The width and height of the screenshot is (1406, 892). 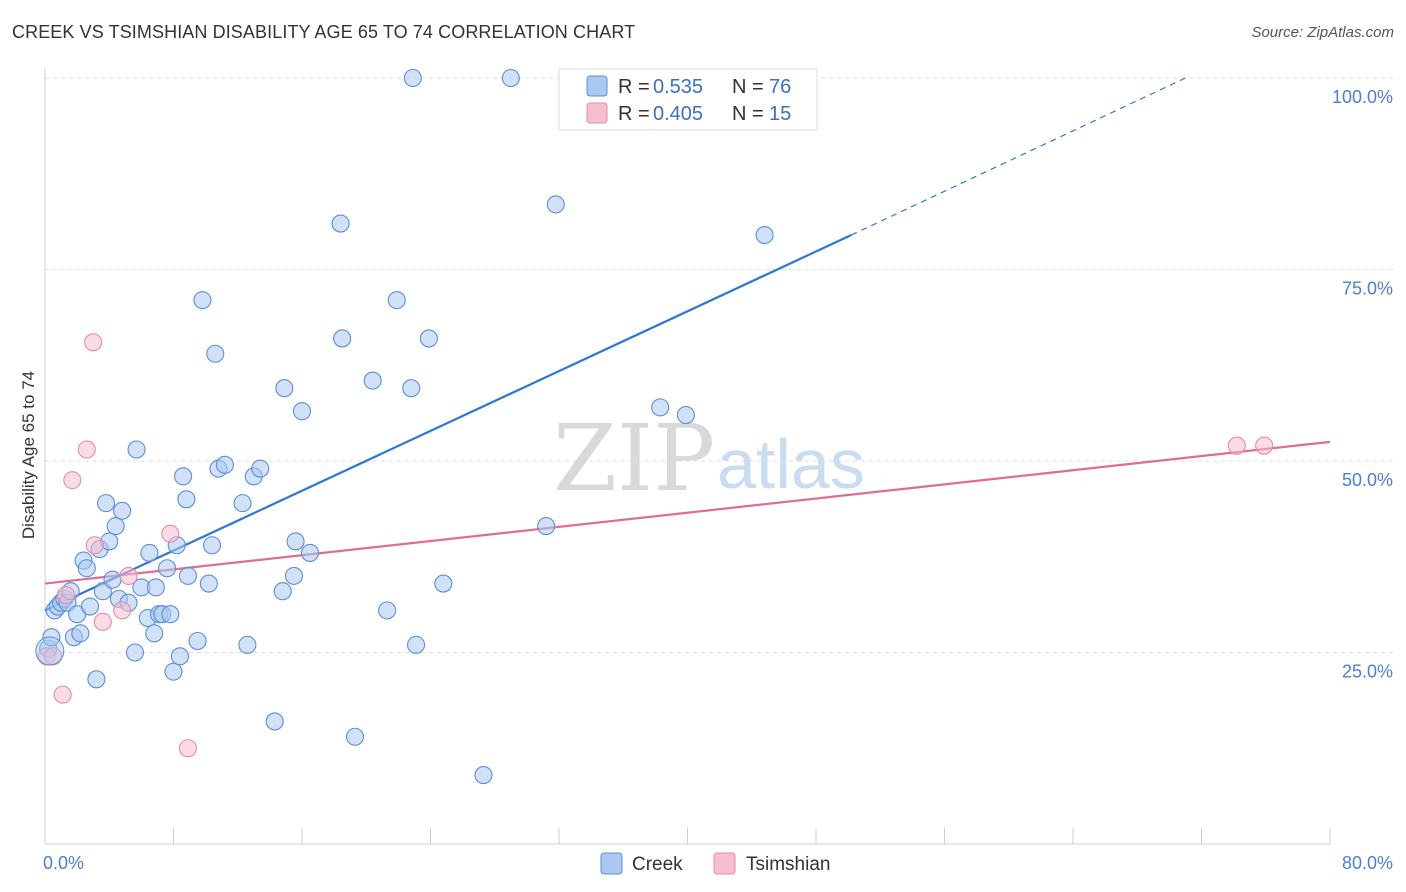 I want to click on y-tick-label: 100.0%, so click(x=1362, y=97).